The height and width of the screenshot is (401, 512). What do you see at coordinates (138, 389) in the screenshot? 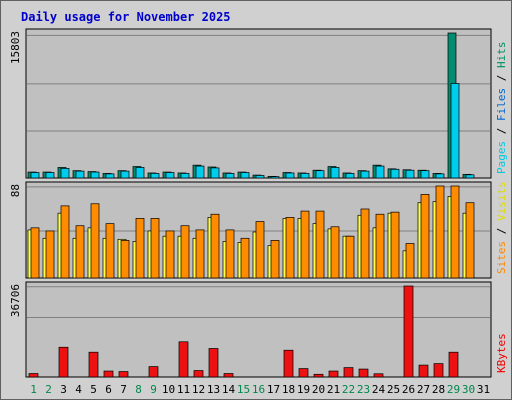
I see `x-tick-day-8: 8` at bounding box center [138, 389].